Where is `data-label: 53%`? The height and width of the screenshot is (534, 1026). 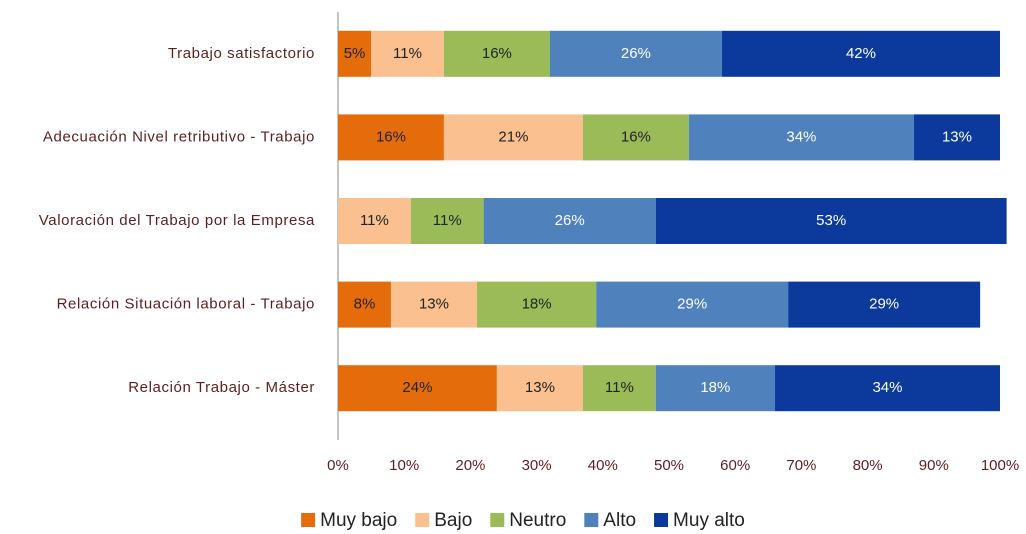 data-label: 53% is located at coordinates (831, 220).